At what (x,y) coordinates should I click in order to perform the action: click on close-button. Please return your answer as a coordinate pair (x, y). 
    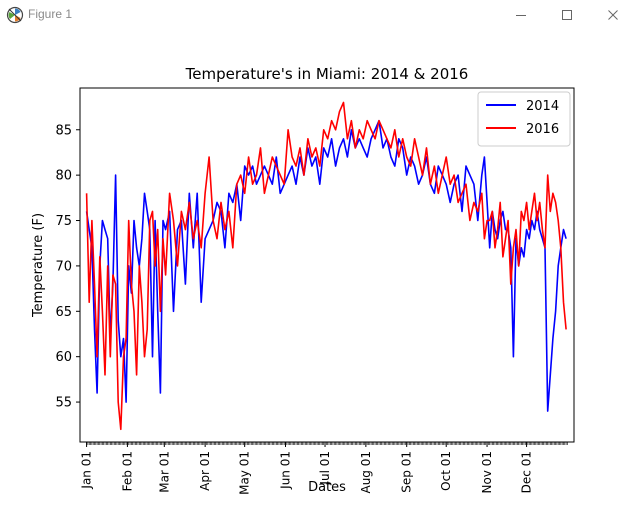
    Looking at the image, I should click on (613, 15).